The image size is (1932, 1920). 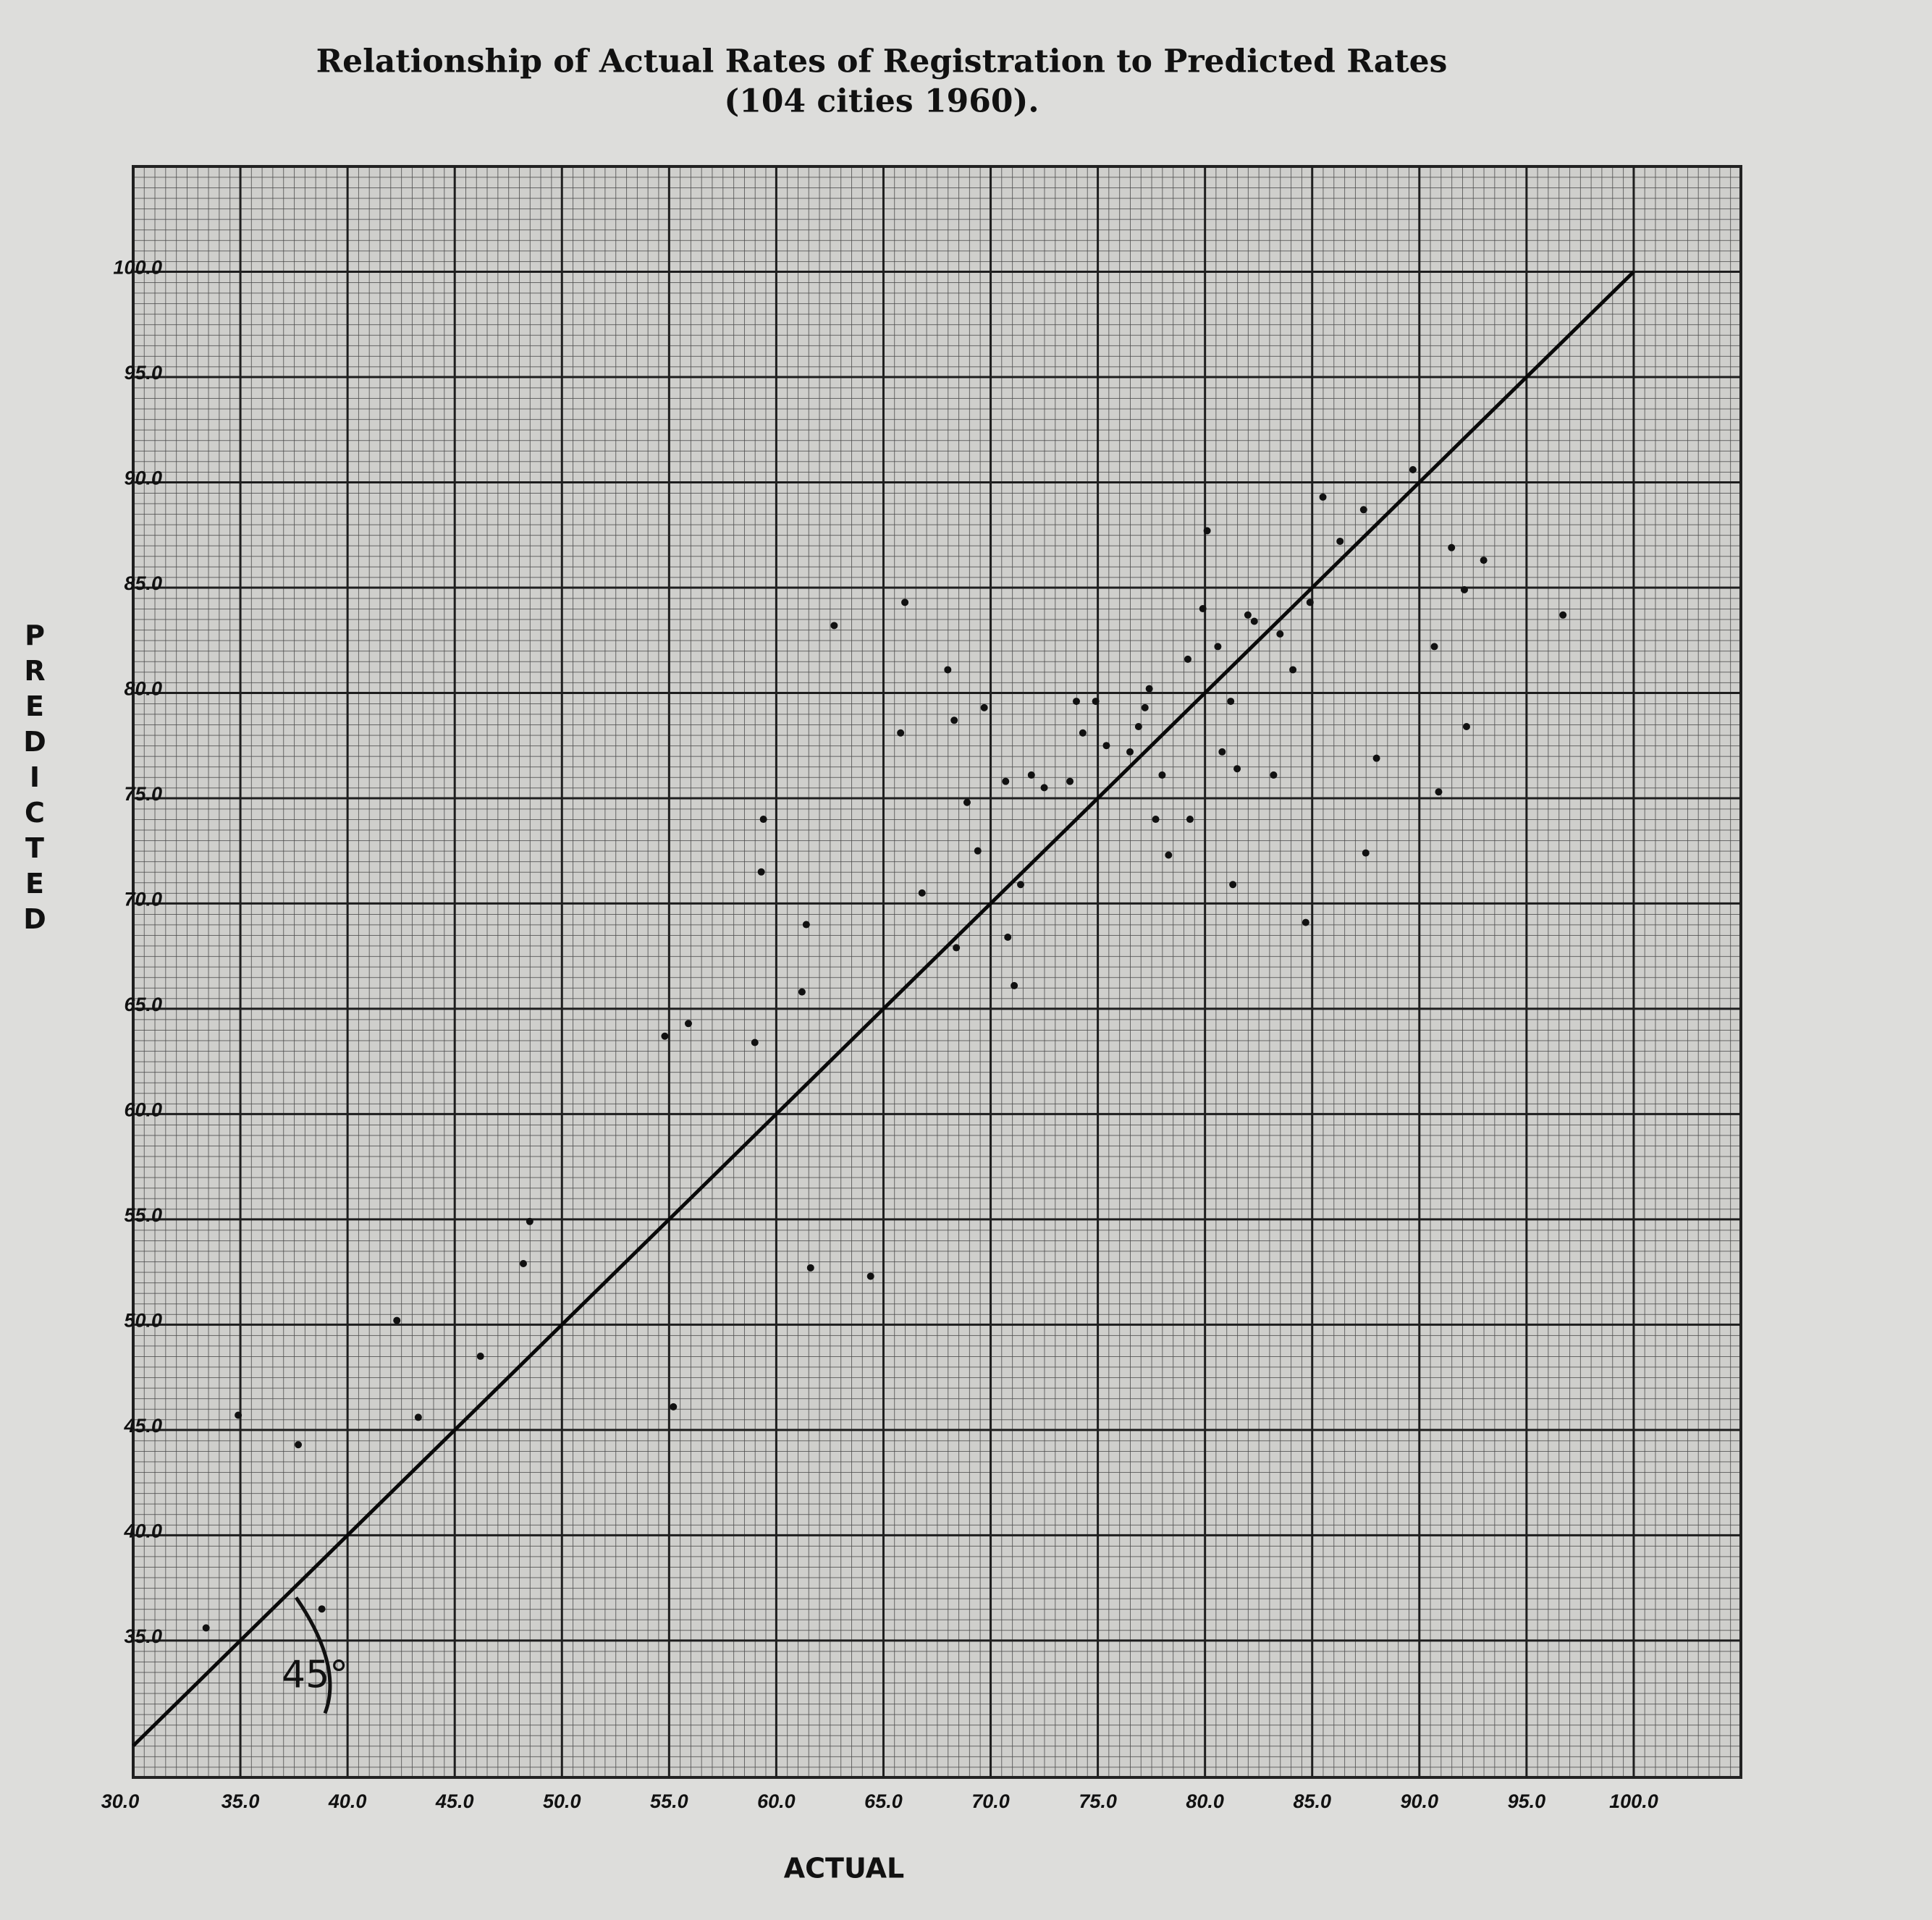 What do you see at coordinates (143, 1110) in the screenshot?
I see `y-tick-label: 60.0` at bounding box center [143, 1110].